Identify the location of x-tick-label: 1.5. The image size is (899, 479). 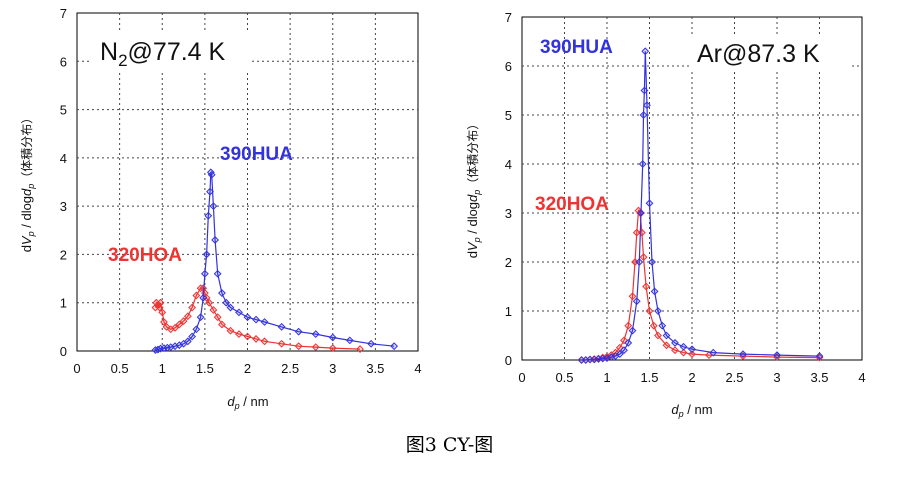
(649, 377).